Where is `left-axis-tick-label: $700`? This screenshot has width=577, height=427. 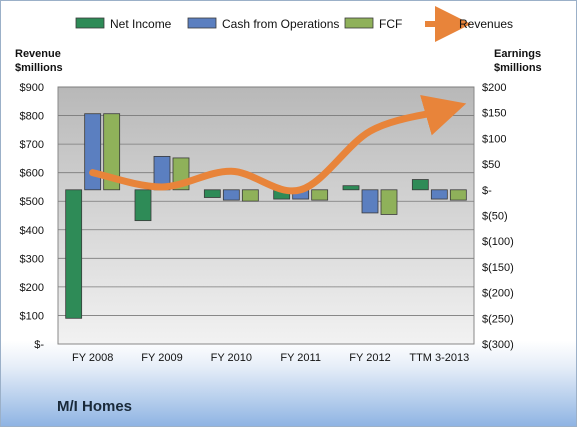 left-axis-tick-label: $700 is located at coordinates (32, 145).